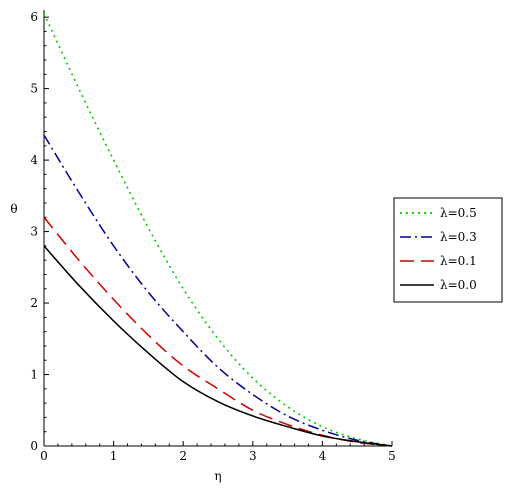  What do you see at coordinates (458, 237) in the screenshot?
I see `legend-label-1: λ=0.3` at bounding box center [458, 237].